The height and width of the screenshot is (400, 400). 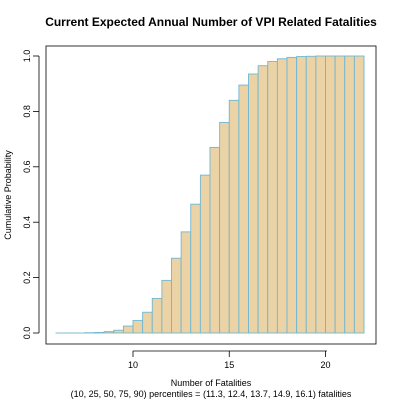 What do you see at coordinates (211, 383) in the screenshot?
I see `x-axis-label: Number of Fatalities` at bounding box center [211, 383].